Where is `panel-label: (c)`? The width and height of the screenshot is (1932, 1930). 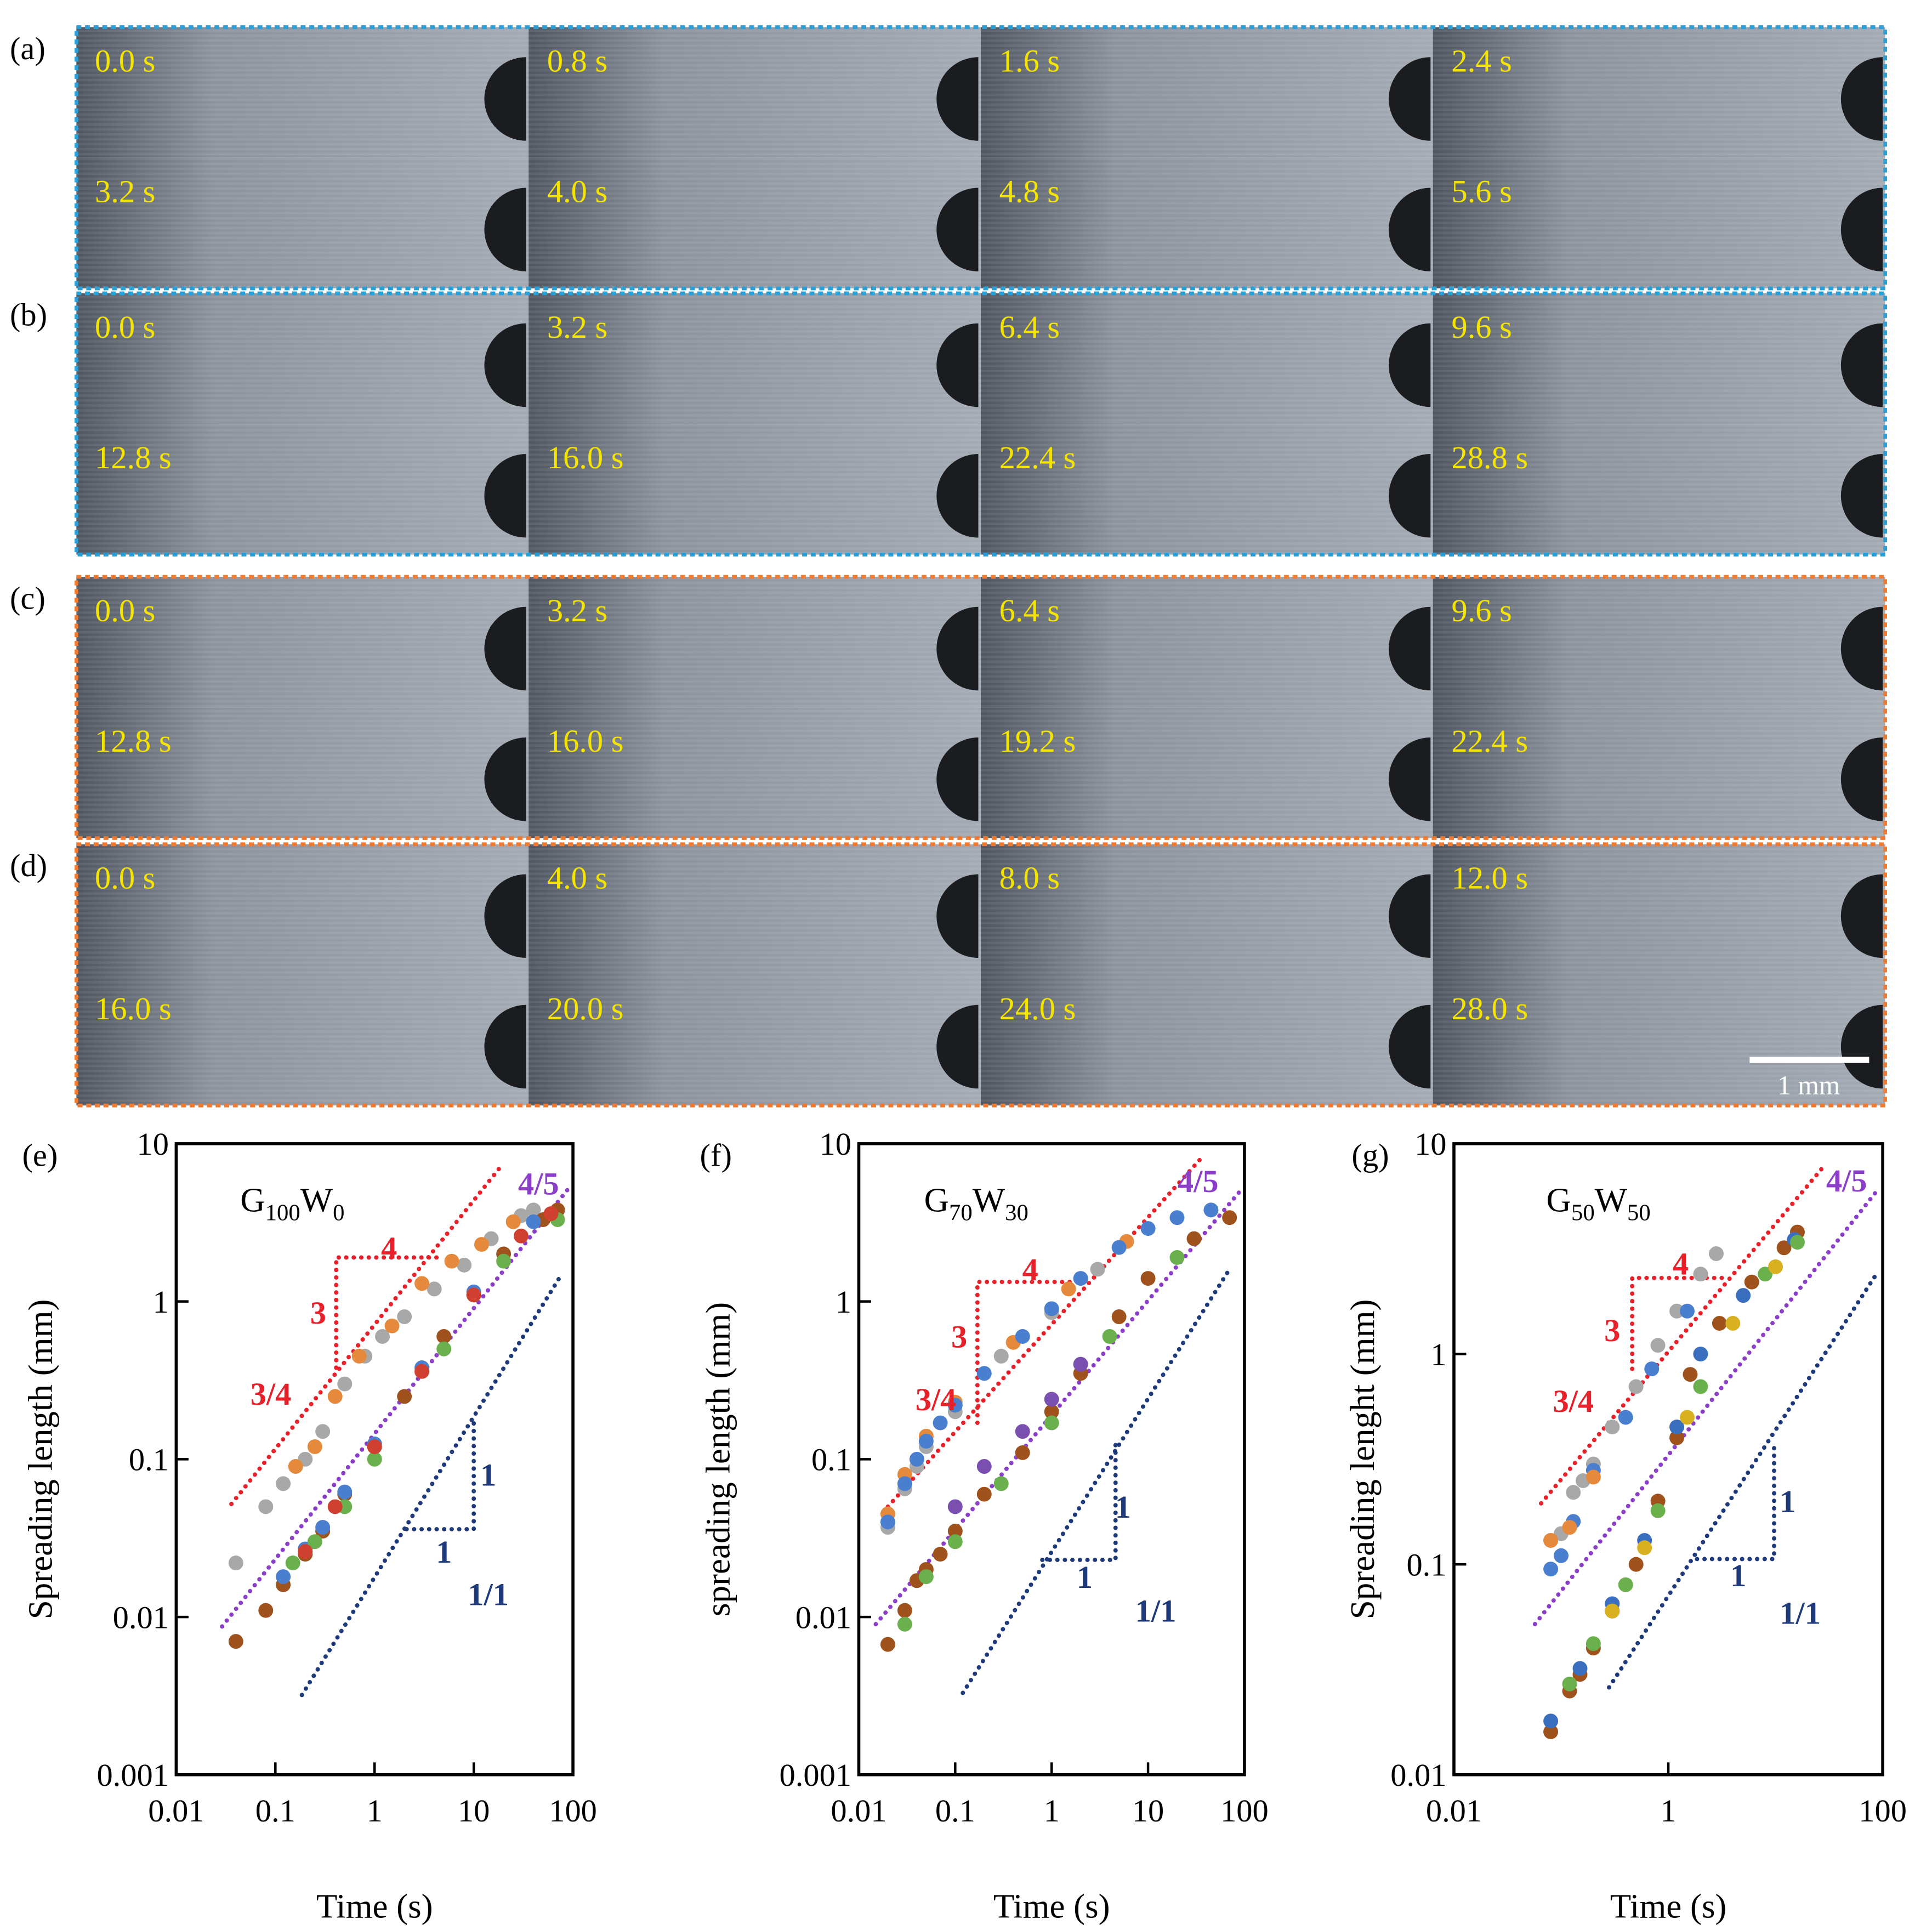
panel-label: (c) is located at coordinates (28, 598).